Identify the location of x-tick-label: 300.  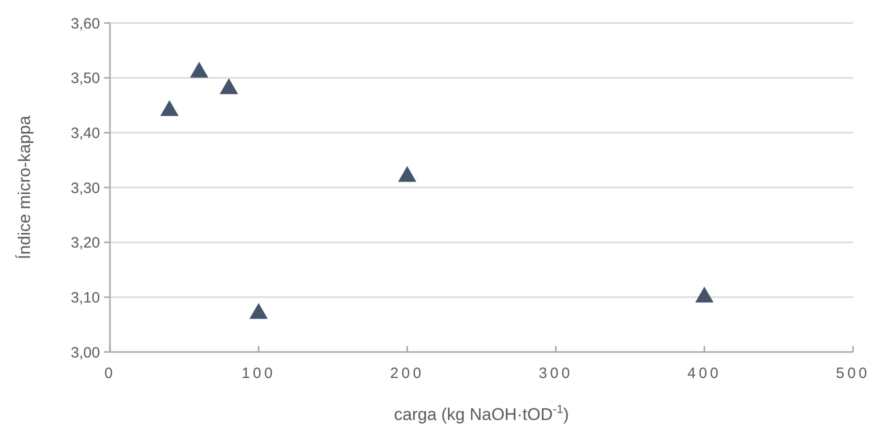
(555, 373).